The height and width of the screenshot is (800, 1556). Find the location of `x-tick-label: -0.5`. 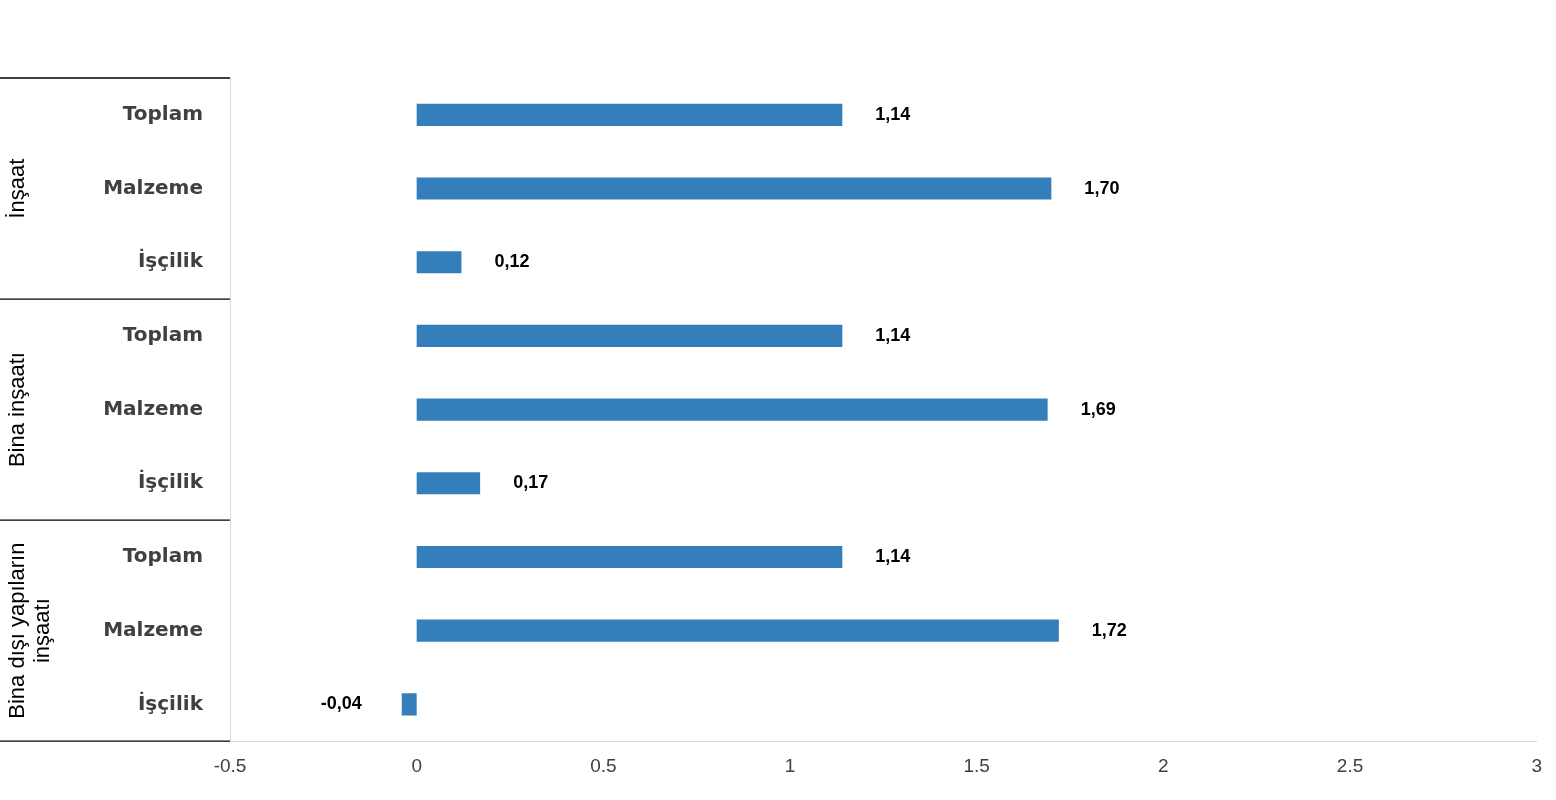

x-tick-label: -0.5 is located at coordinates (230, 765).